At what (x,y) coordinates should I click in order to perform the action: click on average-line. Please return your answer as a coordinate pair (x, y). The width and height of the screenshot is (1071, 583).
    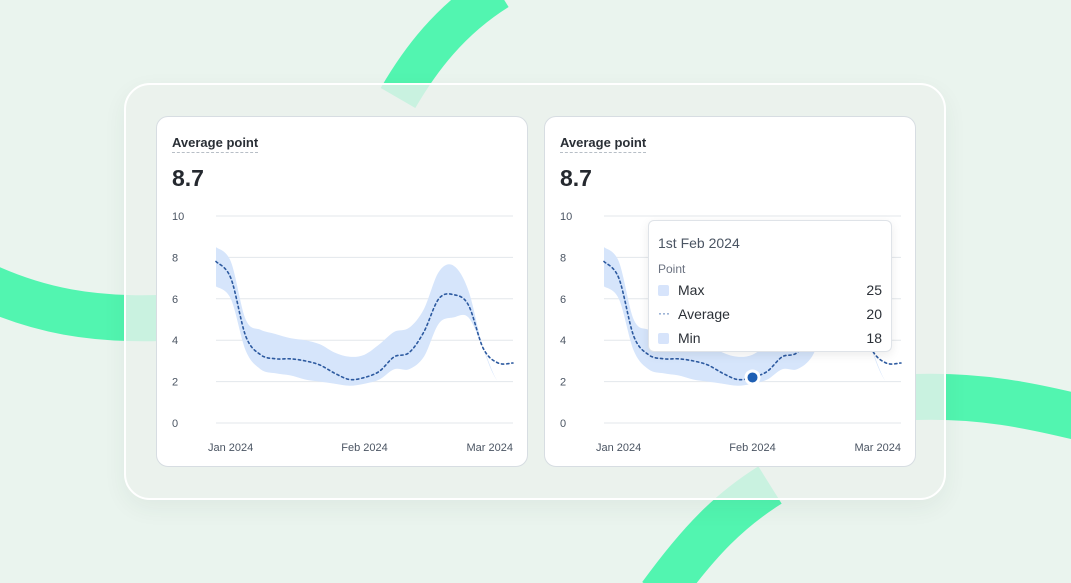
    Looking at the image, I should click on (364, 320).